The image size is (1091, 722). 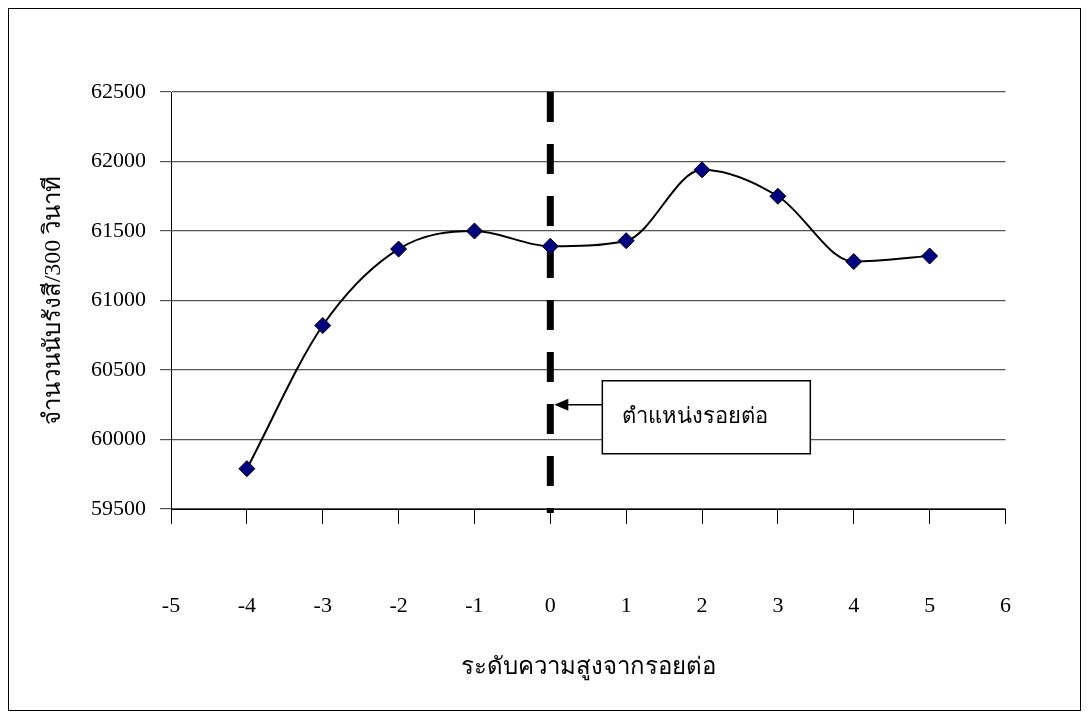 I want to click on x-tick-label: -2, so click(x=398, y=604).